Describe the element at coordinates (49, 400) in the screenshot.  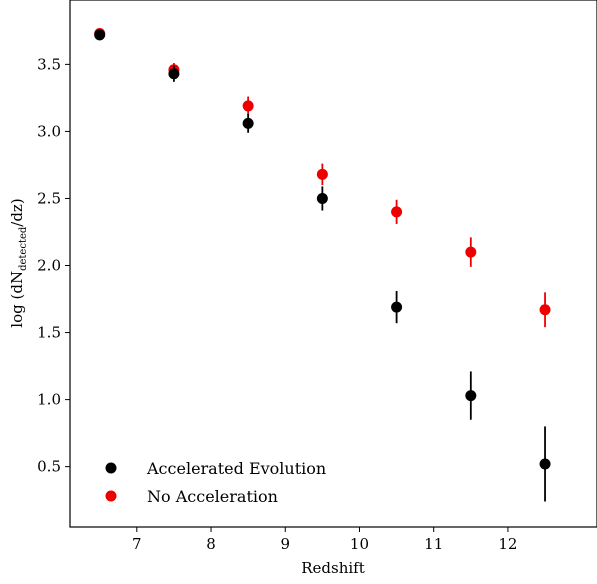
I see `y-tick-label: 1.0` at that location.